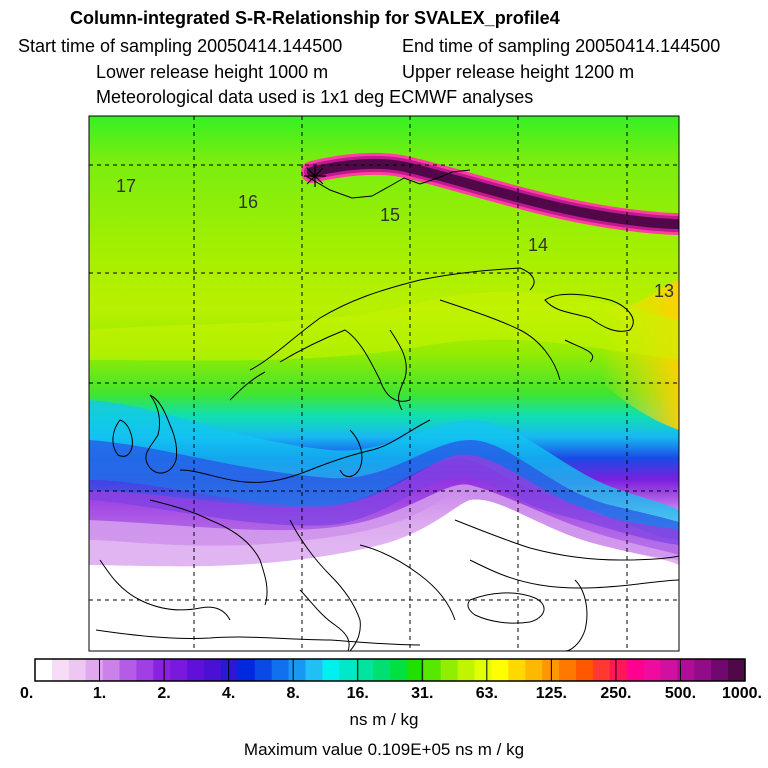 This screenshot has height=768, width=768. What do you see at coordinates (26, 693) in the screenshot?
I see `colorbar-tick-label: 0.` at bounding box center [26, 693].